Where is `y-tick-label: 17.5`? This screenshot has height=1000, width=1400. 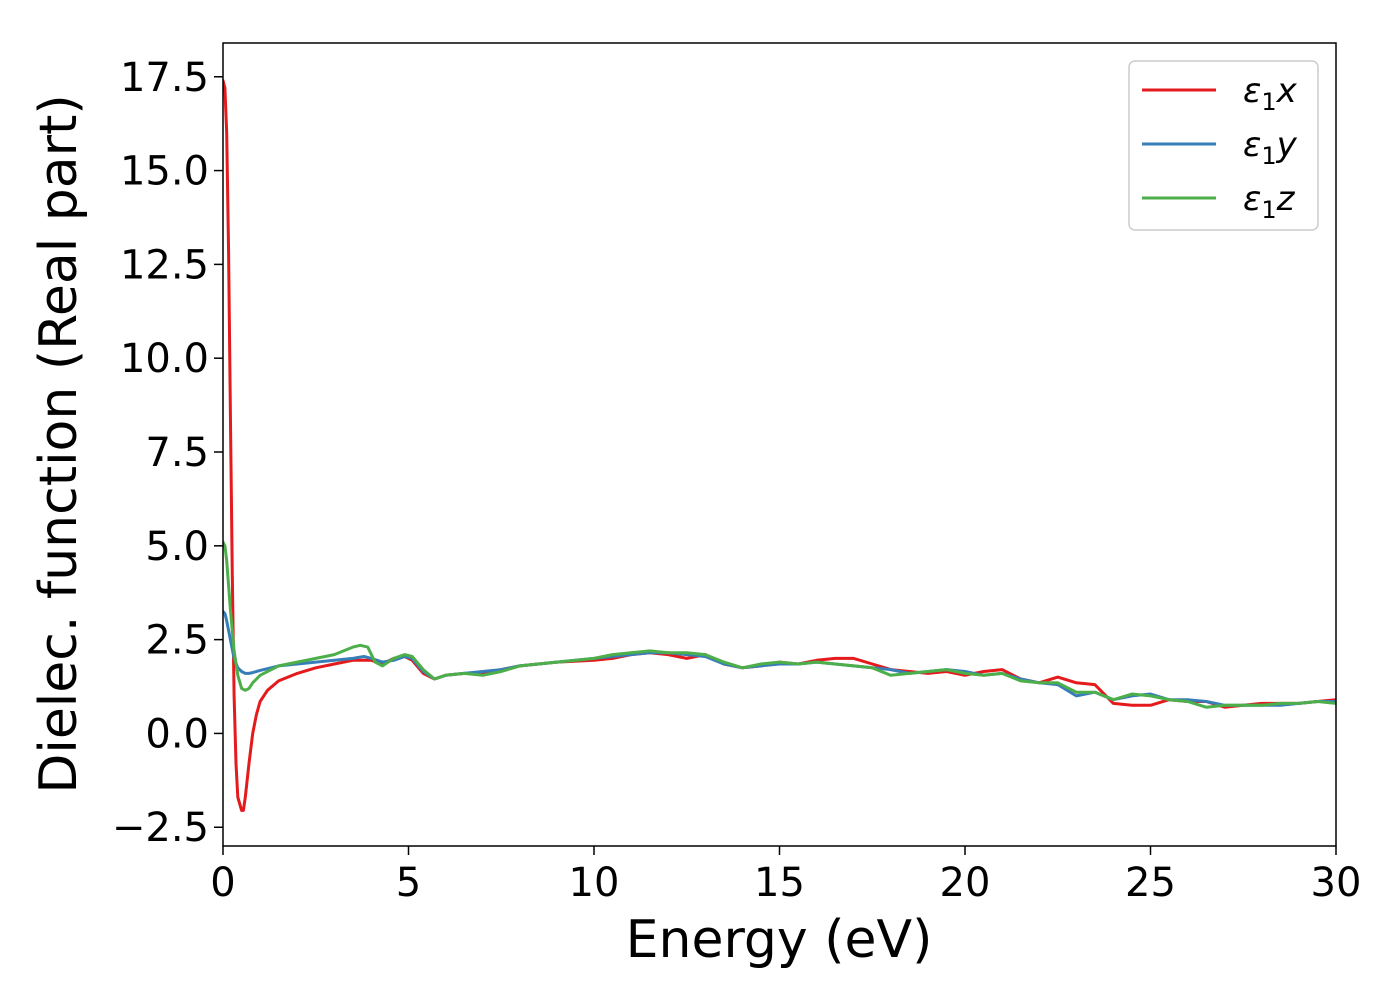 y-tick-label: 17.5 is located at coordinates (164, 78).